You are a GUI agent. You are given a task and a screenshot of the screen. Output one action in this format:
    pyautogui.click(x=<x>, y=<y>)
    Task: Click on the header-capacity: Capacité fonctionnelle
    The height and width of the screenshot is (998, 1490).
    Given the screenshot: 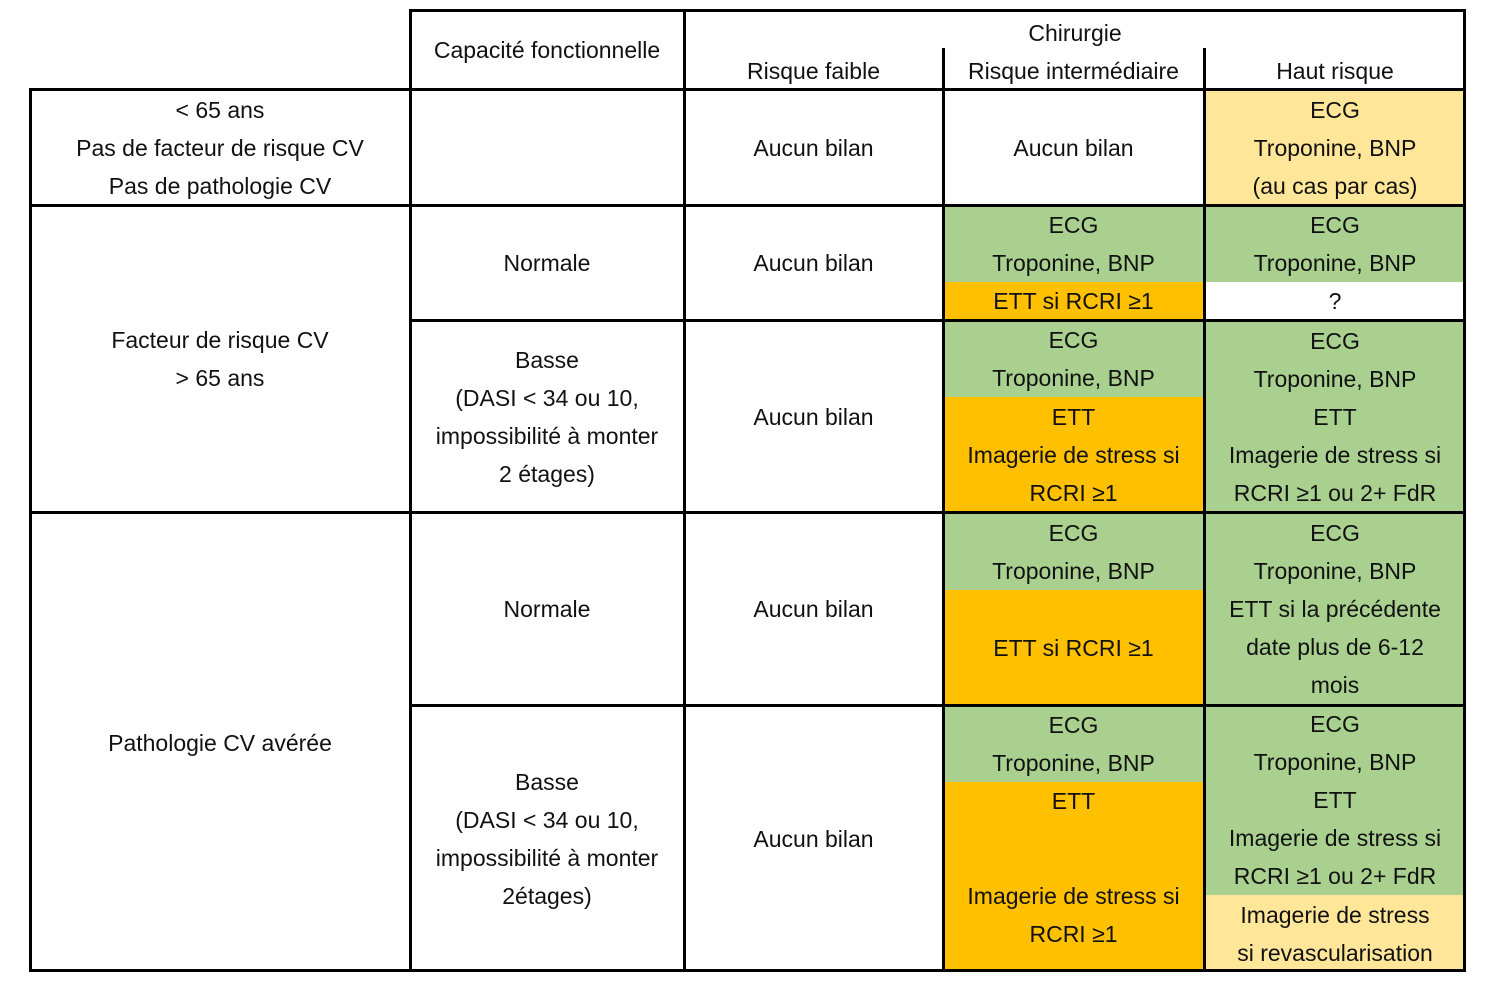 What is the action you would take?
    pyautogui.click(x=547, y=50)
    